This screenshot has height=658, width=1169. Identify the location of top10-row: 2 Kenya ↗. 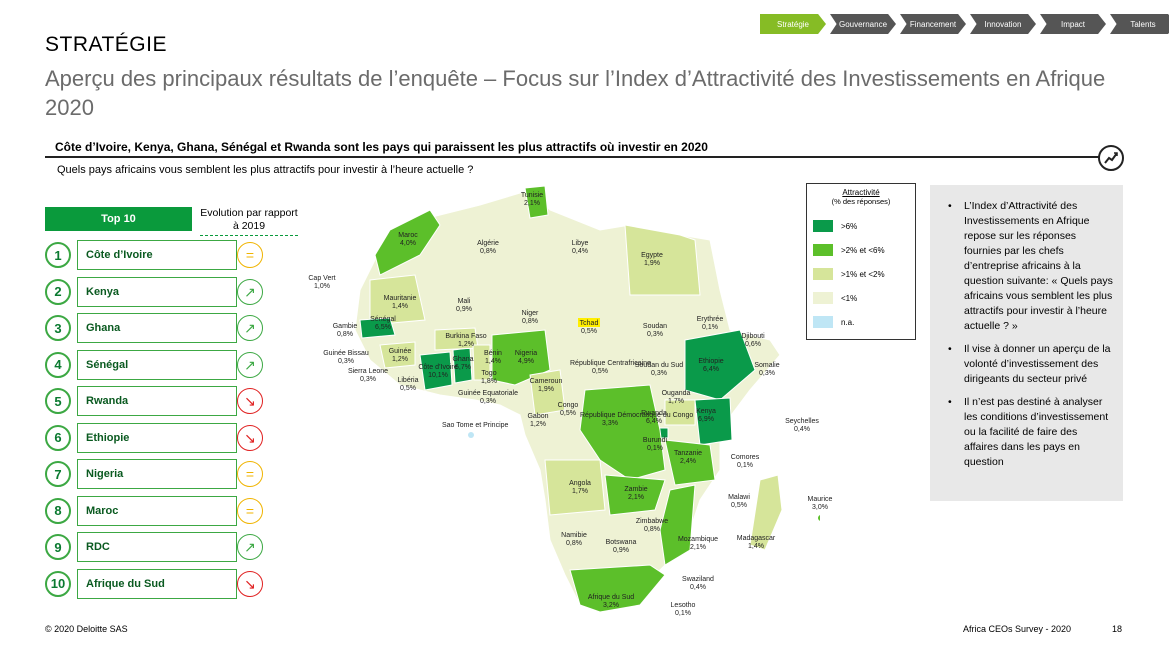
(175, 291).